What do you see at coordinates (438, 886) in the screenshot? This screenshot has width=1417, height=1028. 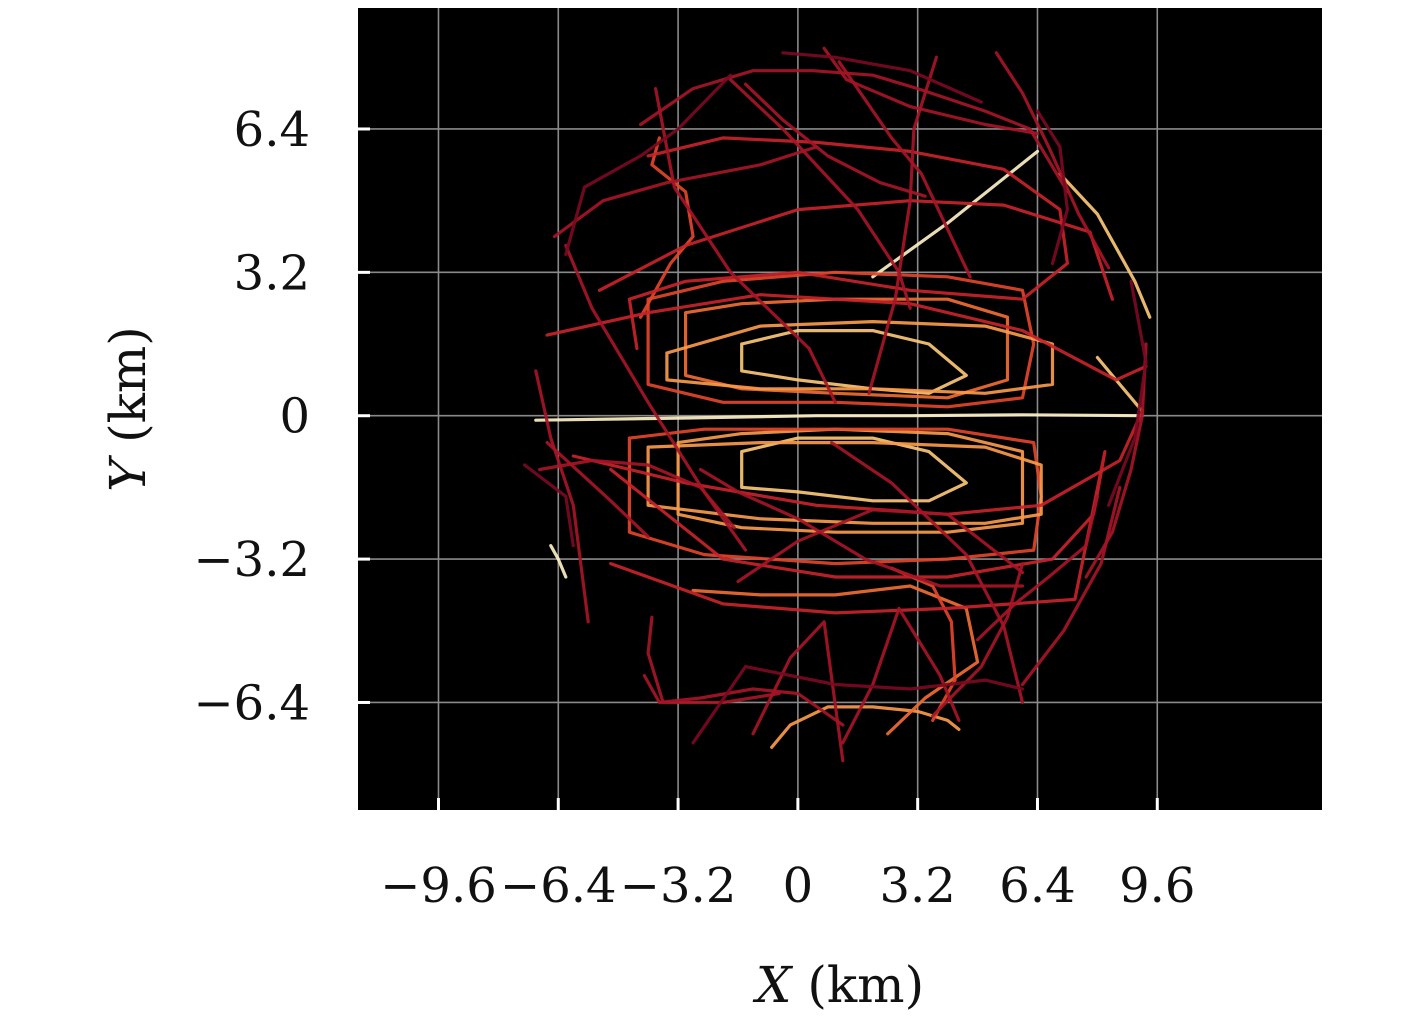 I see `x-tick-label-0: −9.6` at bounding box center [438, 886].